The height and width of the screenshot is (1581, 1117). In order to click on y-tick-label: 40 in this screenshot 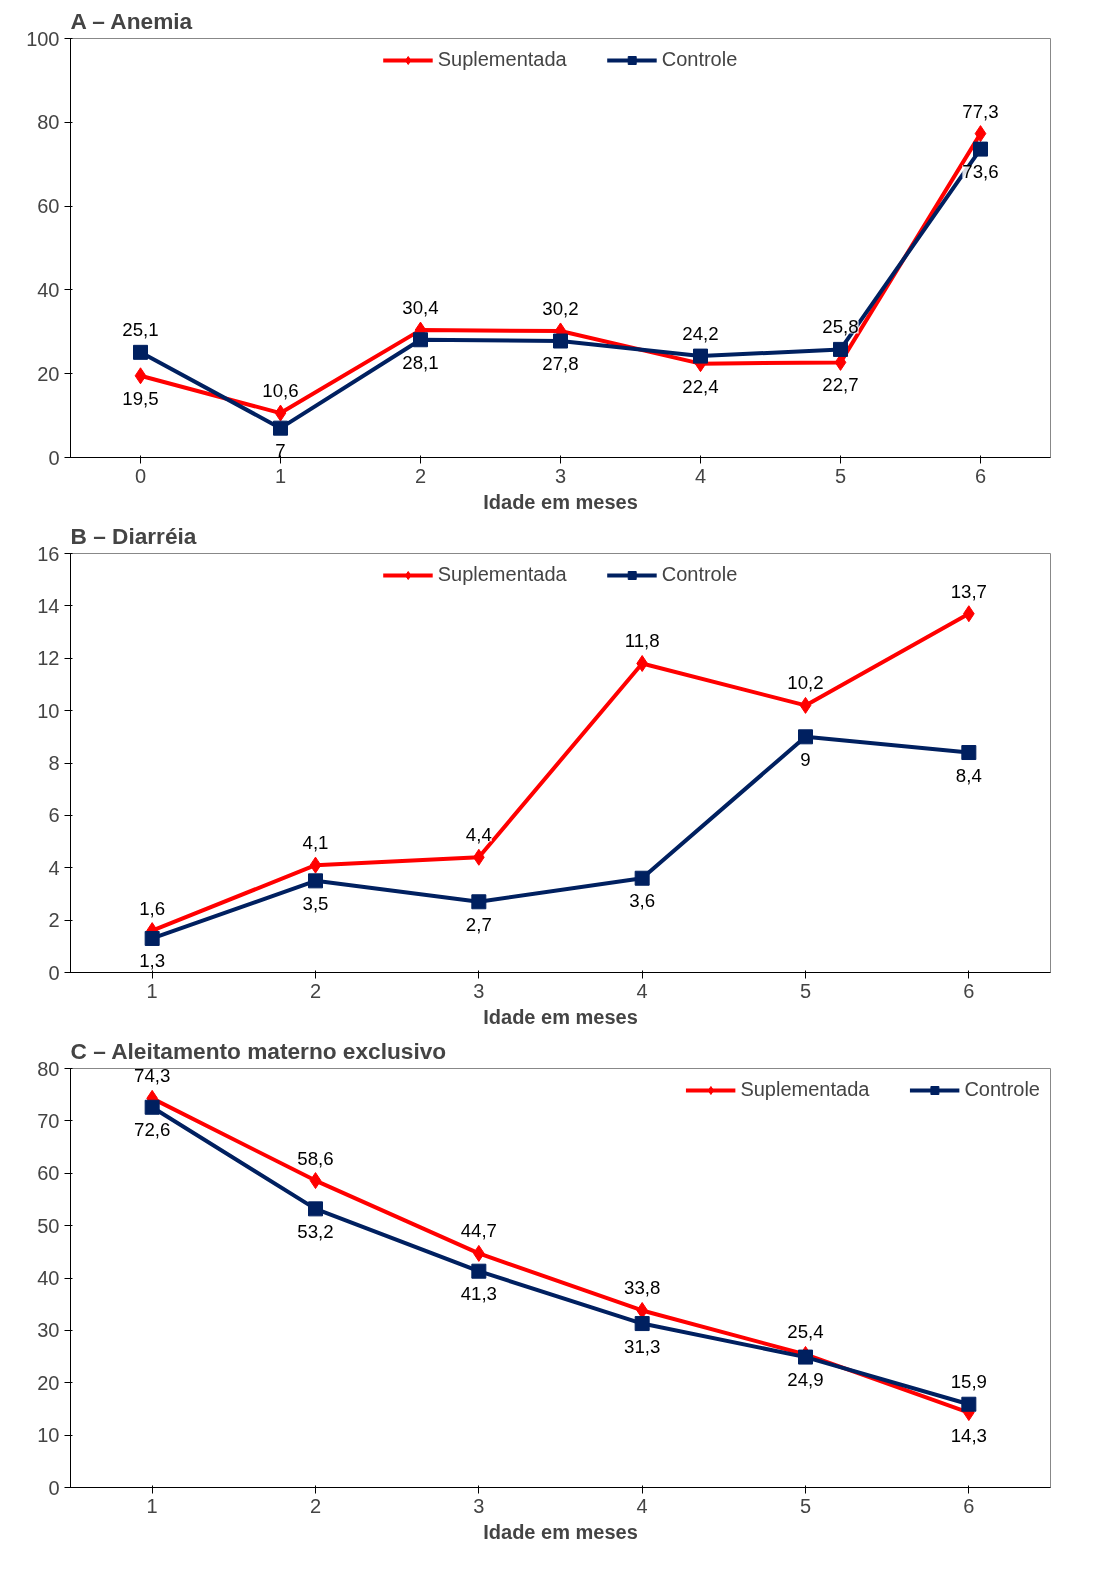, I will do `click(48, 289)`.